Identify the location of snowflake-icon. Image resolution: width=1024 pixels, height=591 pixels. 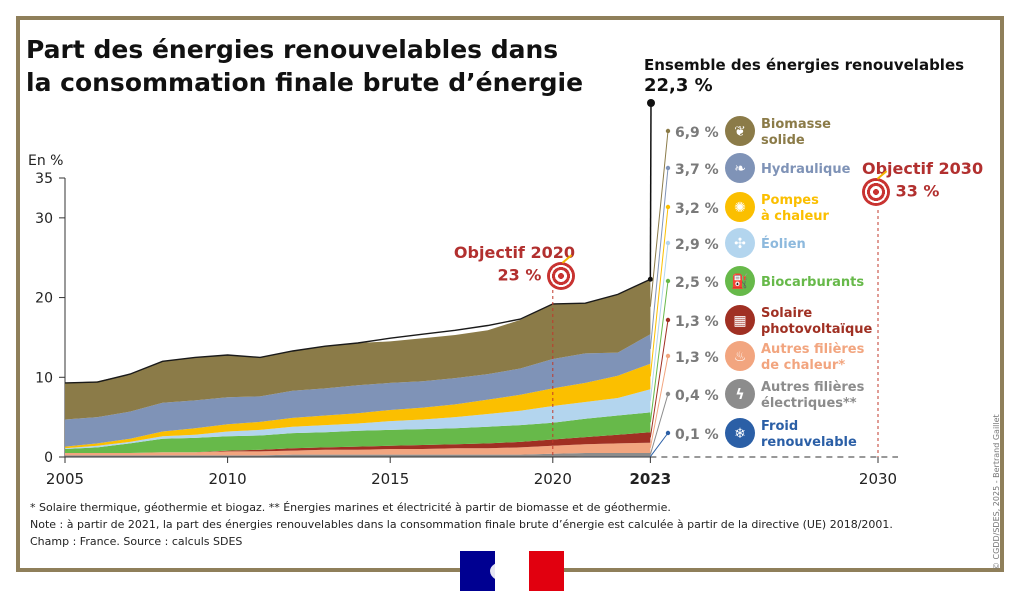
(740, 433).